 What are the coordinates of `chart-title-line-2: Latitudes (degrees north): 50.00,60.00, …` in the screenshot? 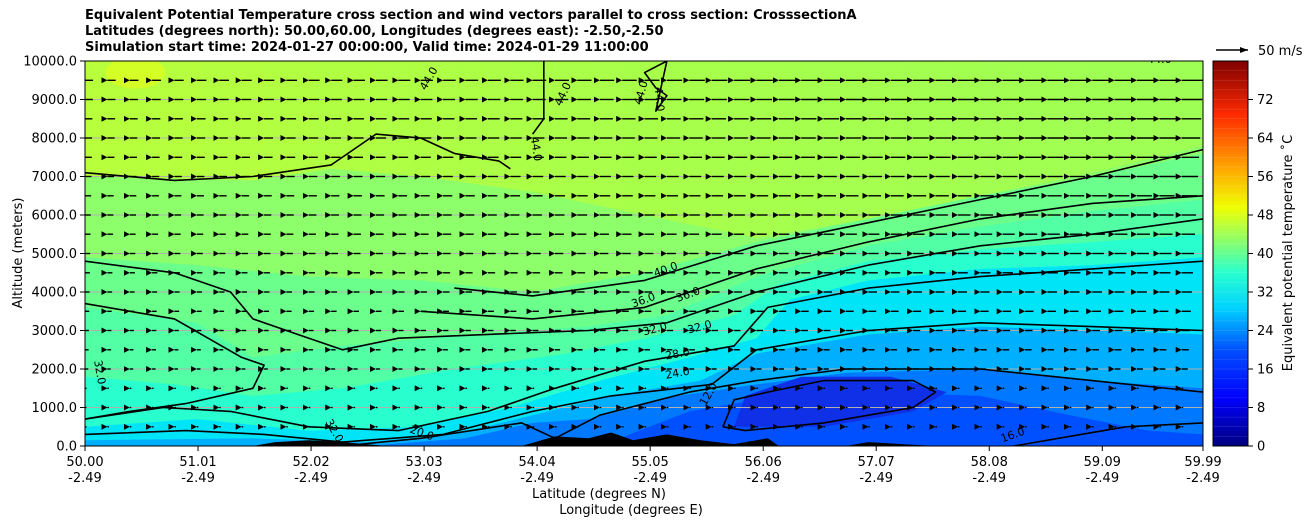 It's located at (374, 31).